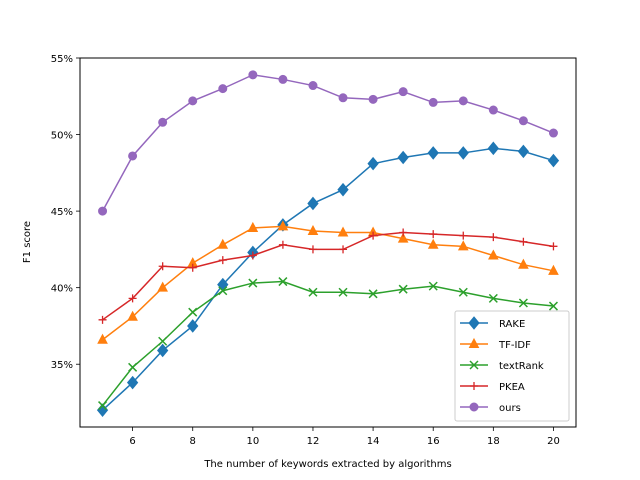 Image resolution: width=640 pixels, height=480 pixels. I want to click on x-tick-label: 14, so click(373, 441).